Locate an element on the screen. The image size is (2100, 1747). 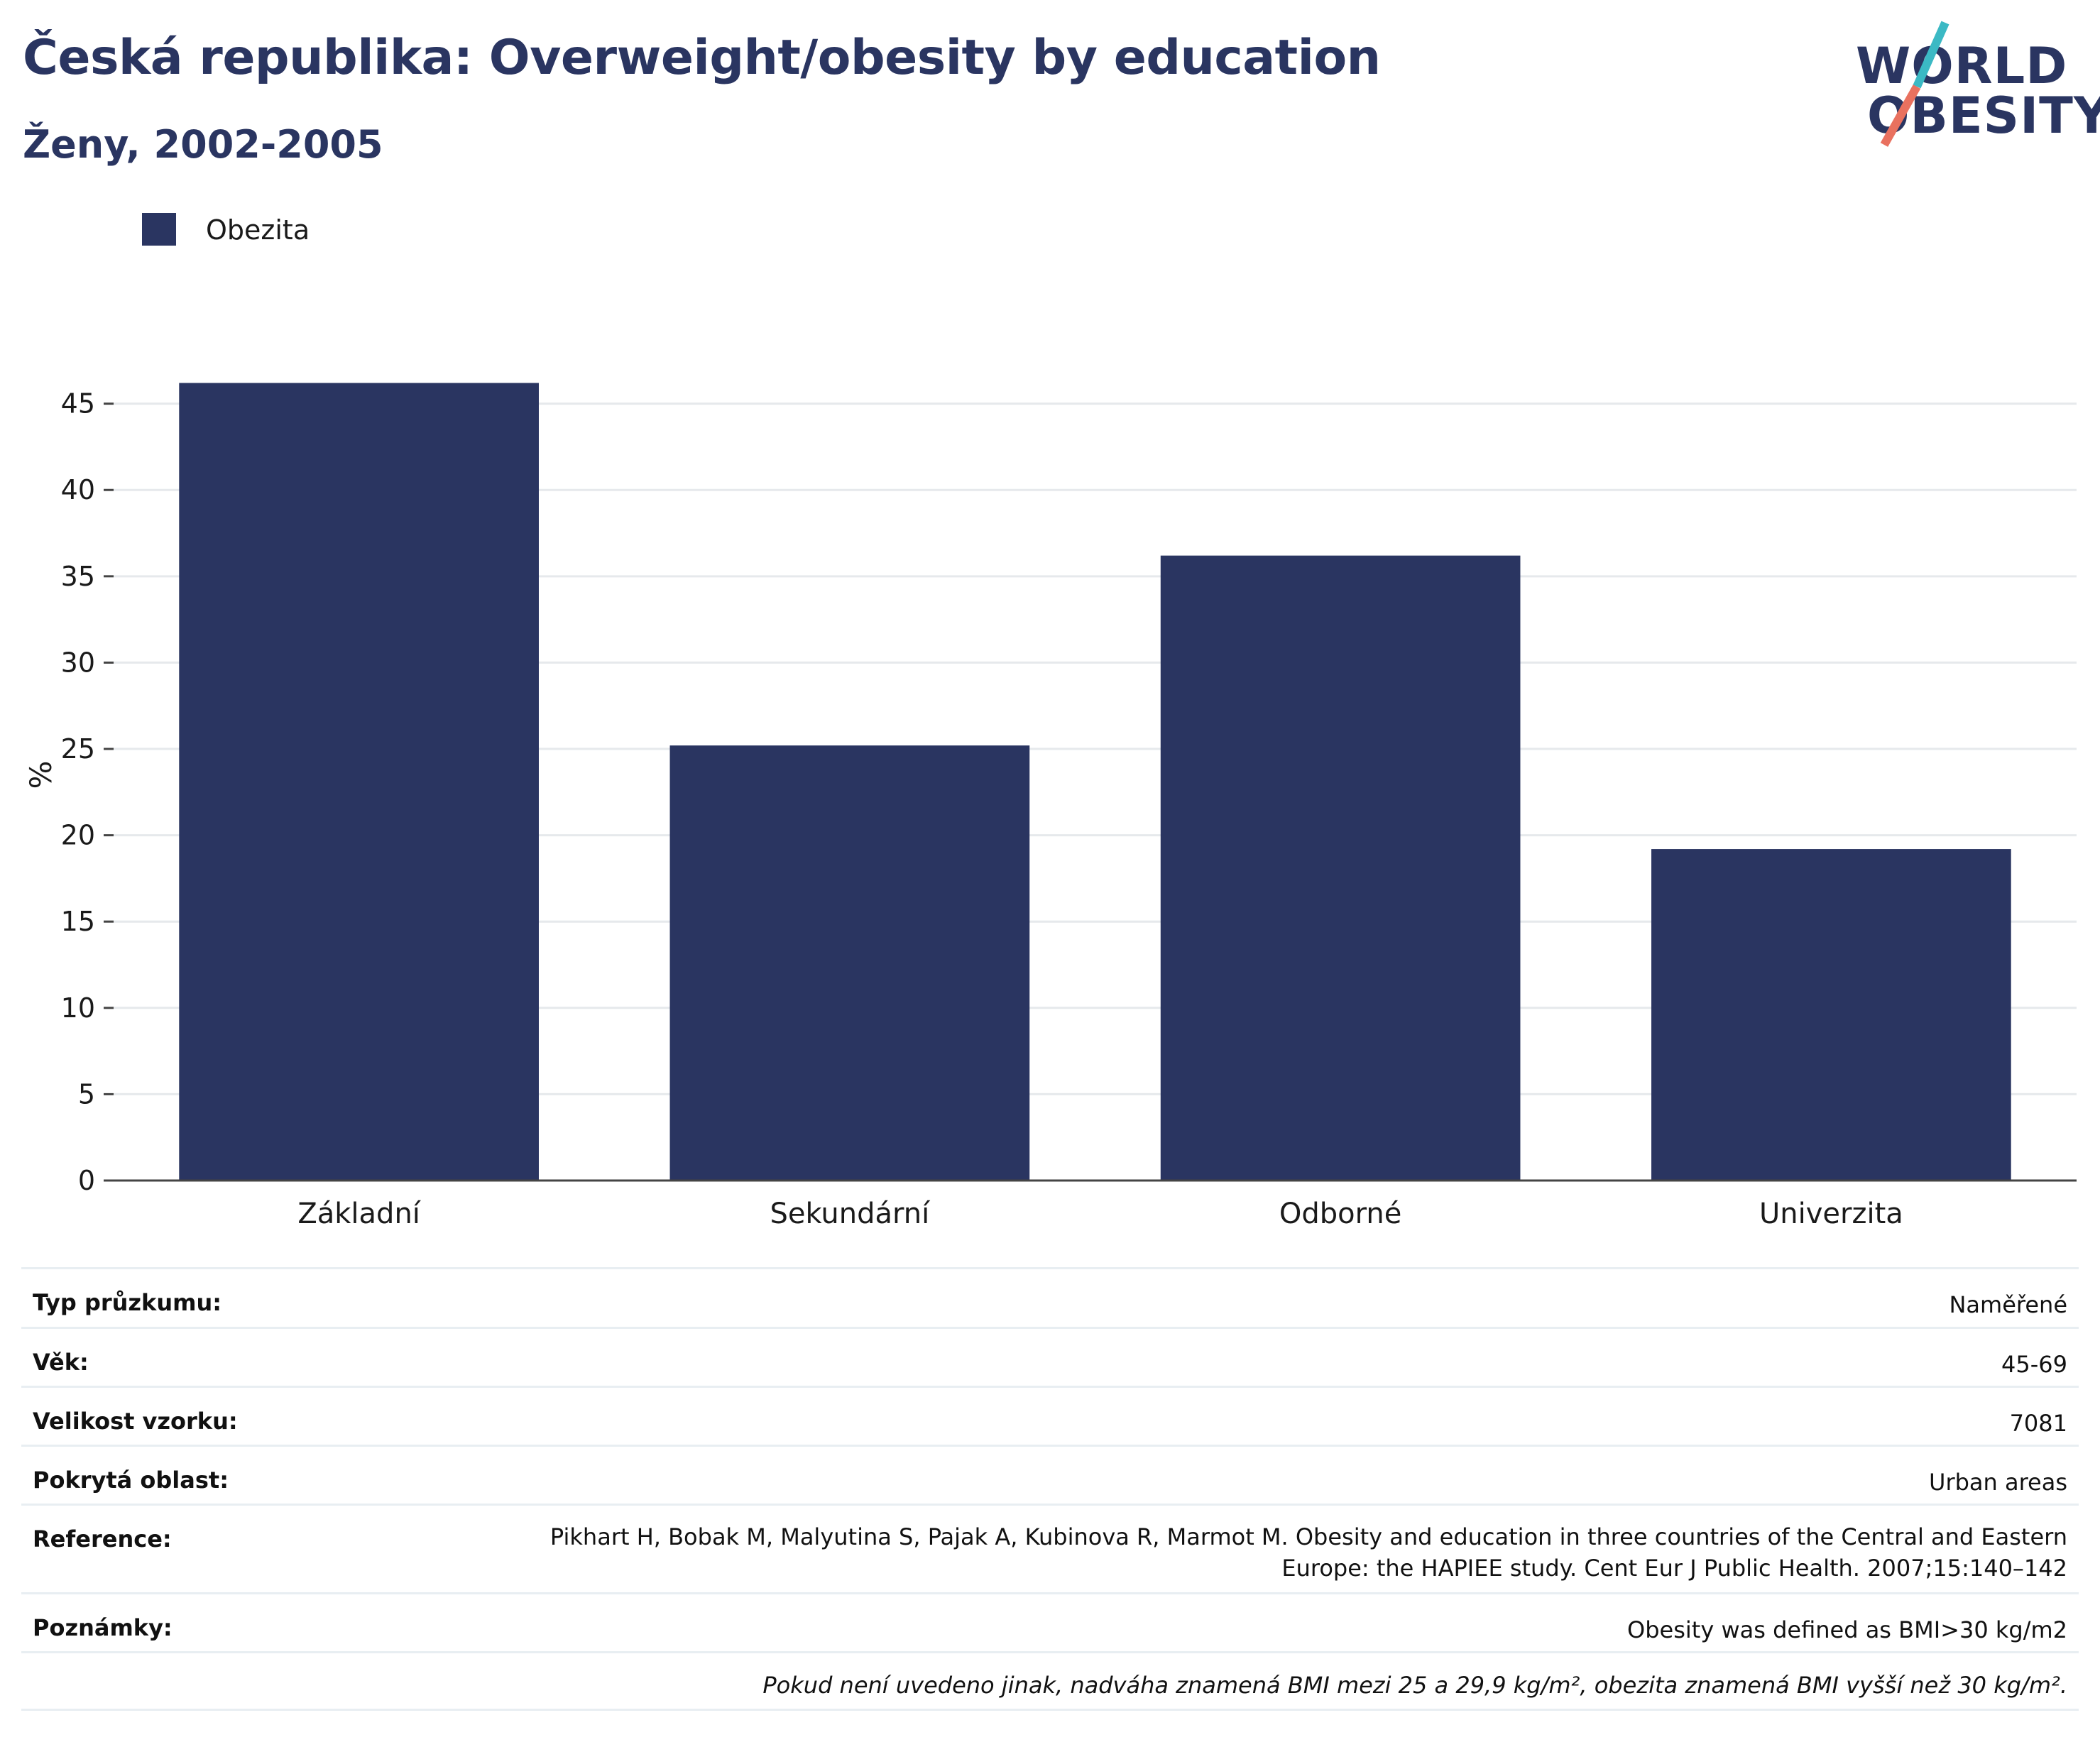
meta-label: Pokrytá oblast: is located at coordinates (131, 1480).